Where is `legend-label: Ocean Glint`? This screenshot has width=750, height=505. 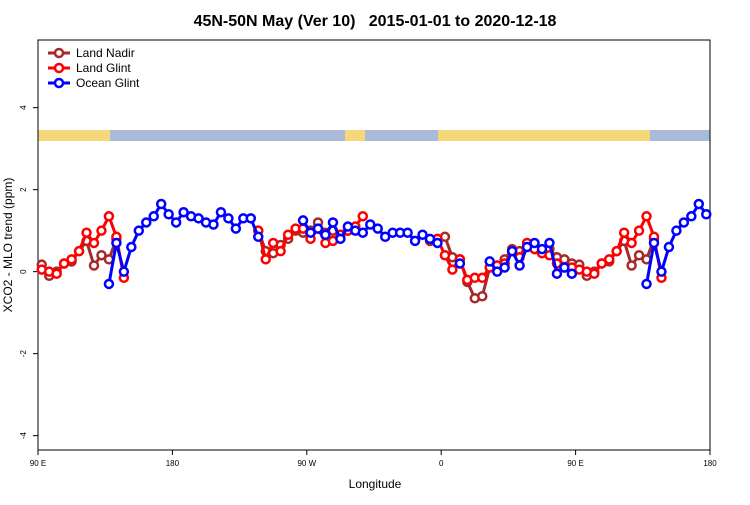
legend-label: Ocean Glint is located at coordinates (108, 83).